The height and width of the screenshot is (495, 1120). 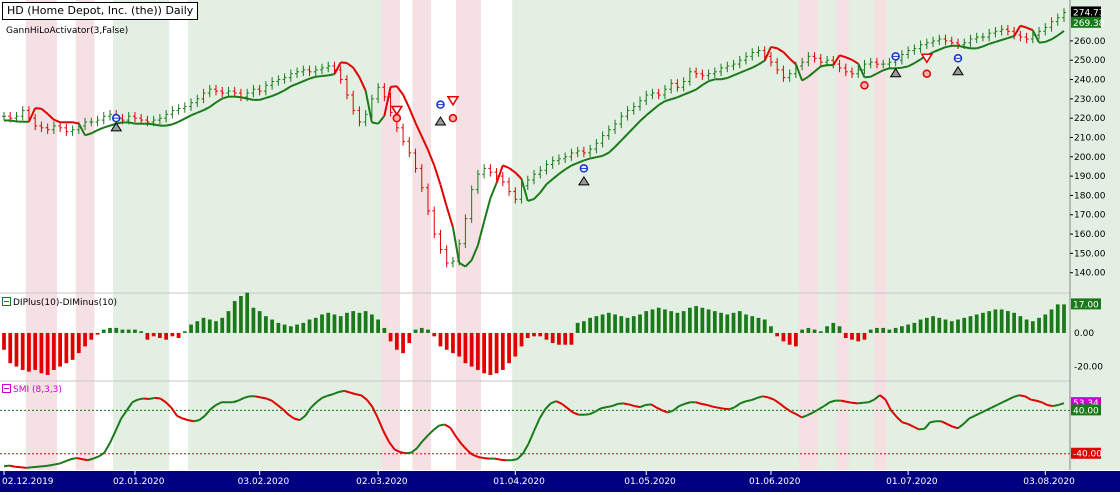 What do you see at coordinates (1090, 61) in the screenshot?
I see `price-tick-label: 250.00` at bounding box center [1090, 61].